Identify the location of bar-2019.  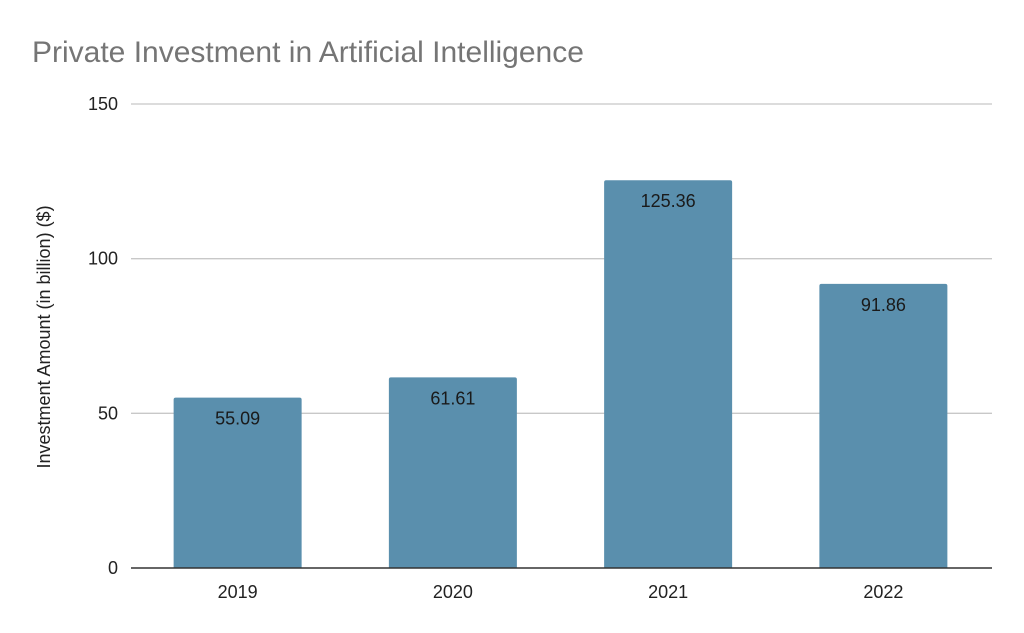
(237, 482).